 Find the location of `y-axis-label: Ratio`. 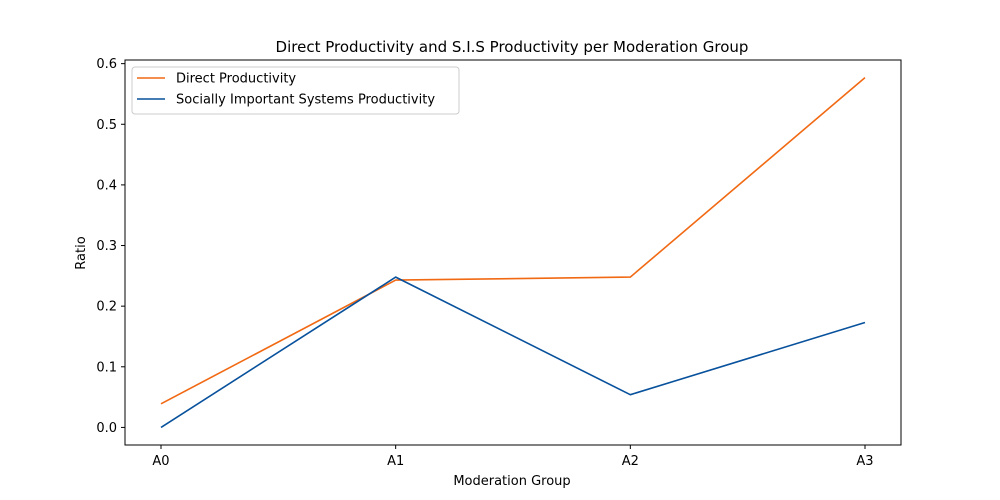

y-axis-label: Ratio is located at coordinates (81, 252).